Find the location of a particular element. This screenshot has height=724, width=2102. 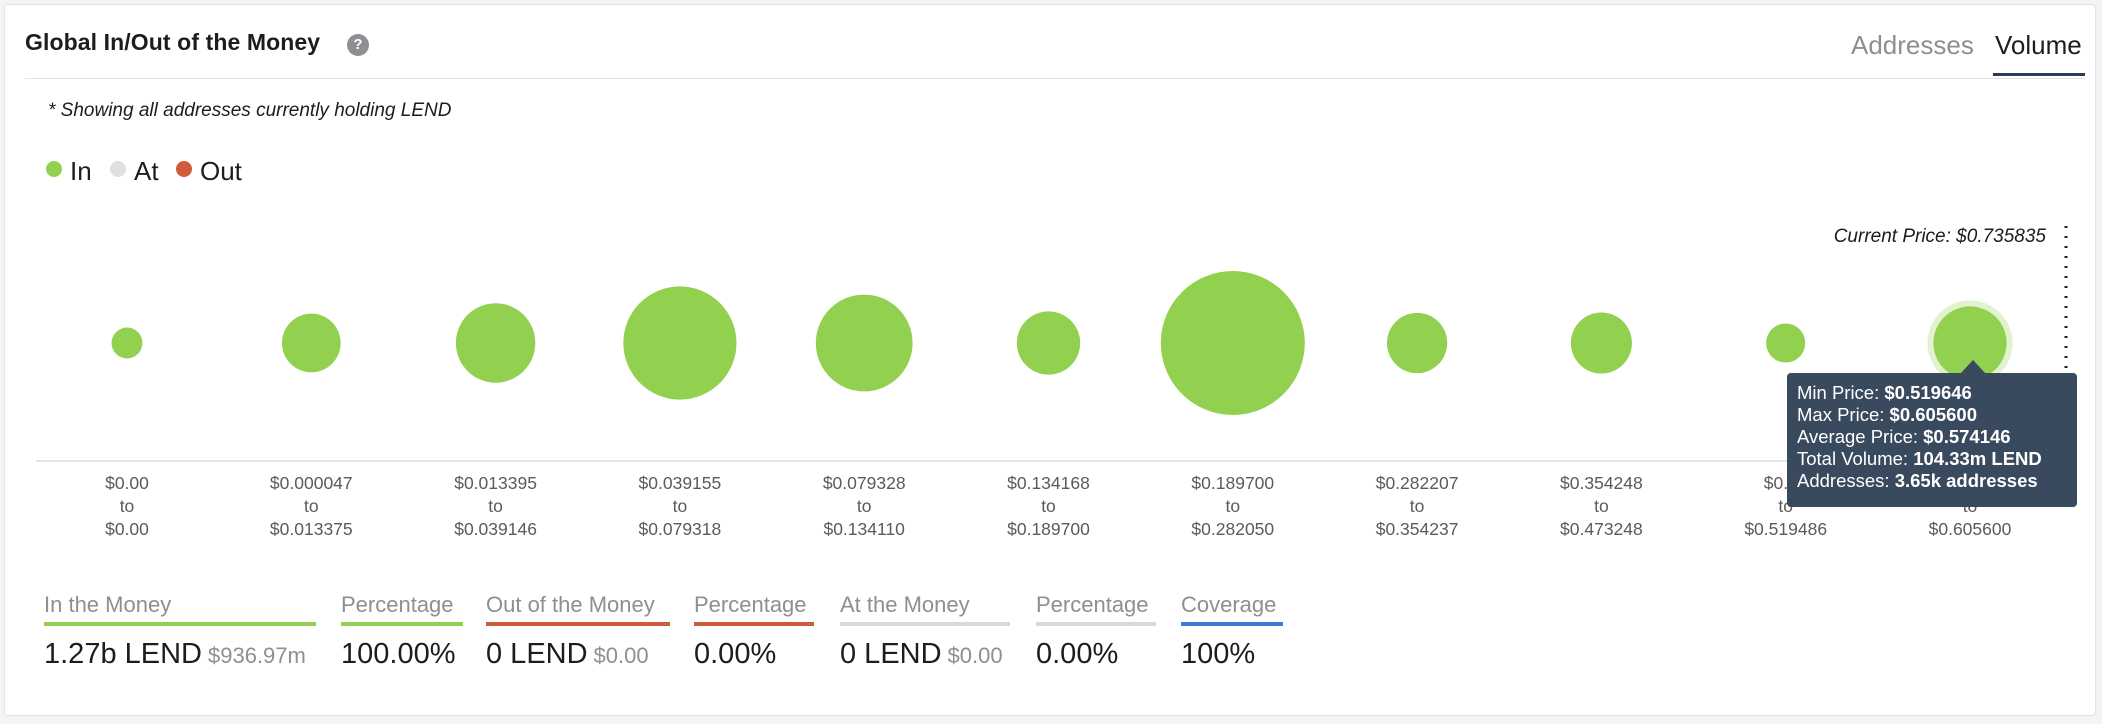

stat-in-percentage: Percentage 100.00% is located at coordinates (402, 631).